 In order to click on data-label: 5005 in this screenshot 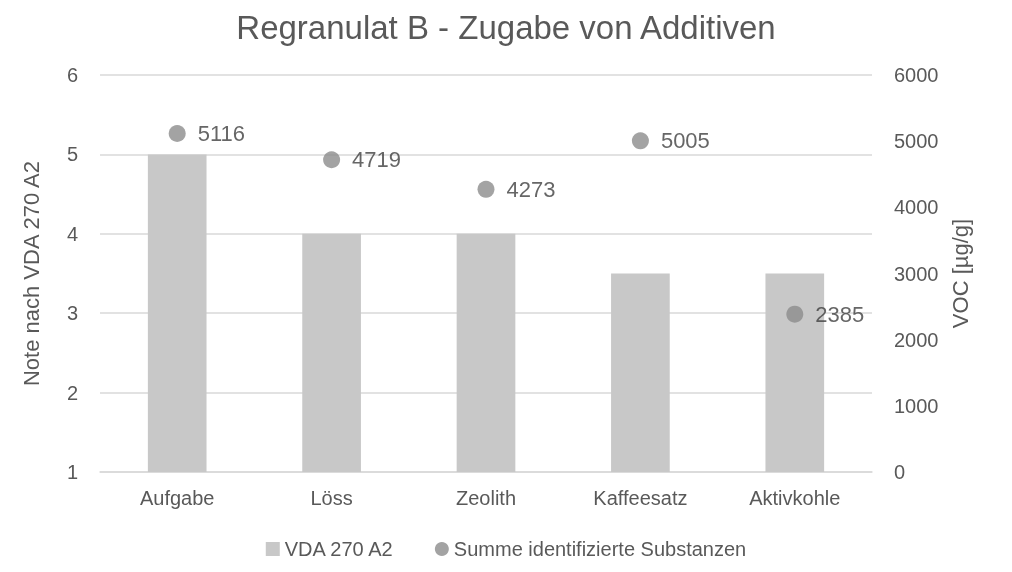, I will do `click(685, 141)`.